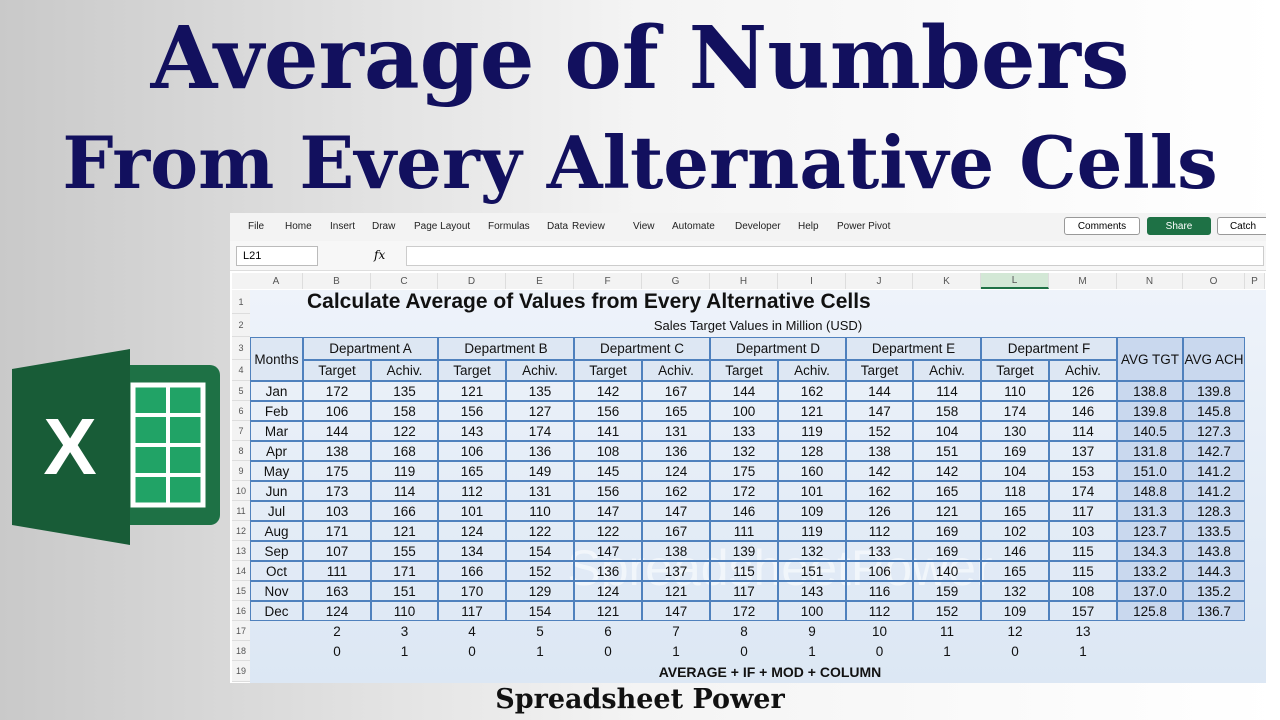 The height and width of the screenshot is (720, 1280). Describe the element at coordinates (298, 226) in the screenshot. I see `ribbon-tab: Home` at that location.